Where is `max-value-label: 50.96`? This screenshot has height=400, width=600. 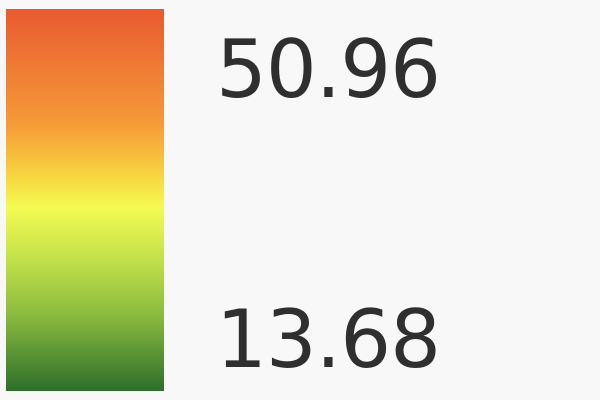 max-value-label: 50.96 is located at coordinates (328, 69).